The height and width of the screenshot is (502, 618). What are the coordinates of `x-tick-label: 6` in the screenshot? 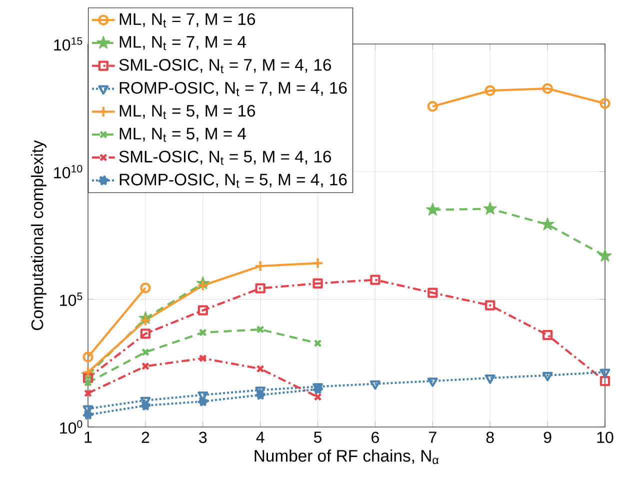 It's located at (375, 438).